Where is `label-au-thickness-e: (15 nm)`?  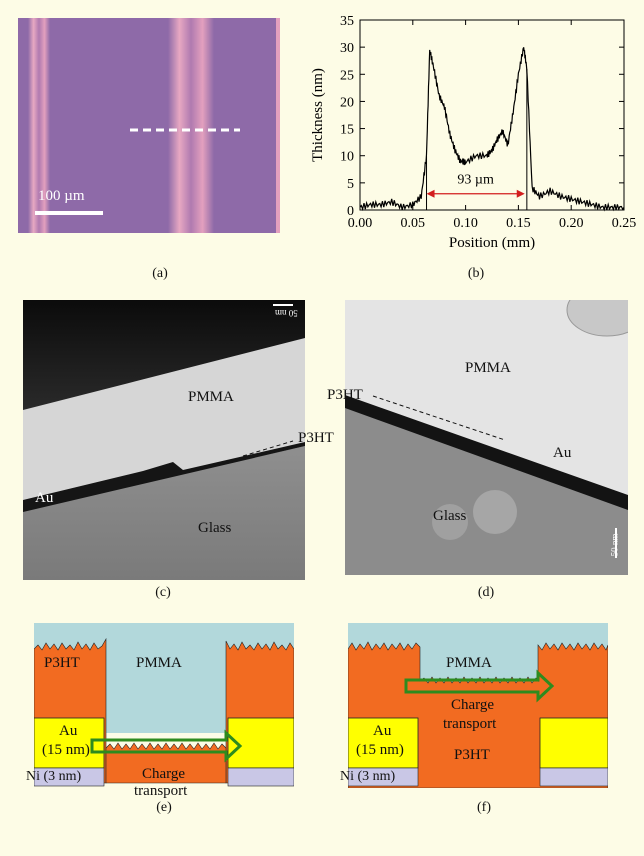
label-au-thickness-e: (15 nm) is located at coordinates (66, 750).